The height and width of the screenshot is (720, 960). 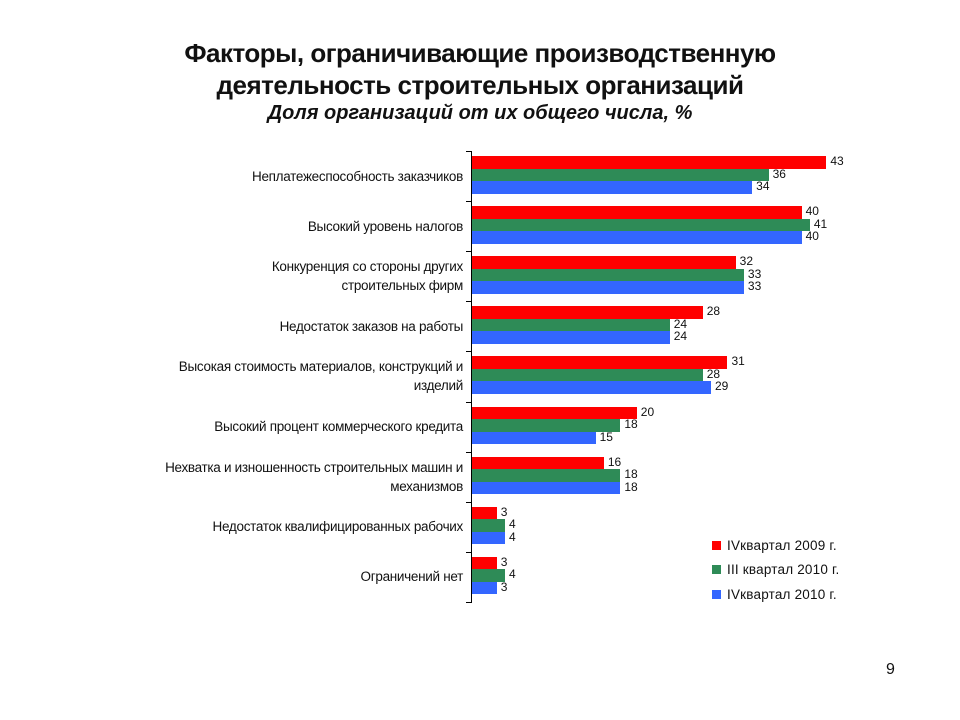 I want to click on category-label: Недостаток квалифицированных рабочих, so click(x=338, y=527).